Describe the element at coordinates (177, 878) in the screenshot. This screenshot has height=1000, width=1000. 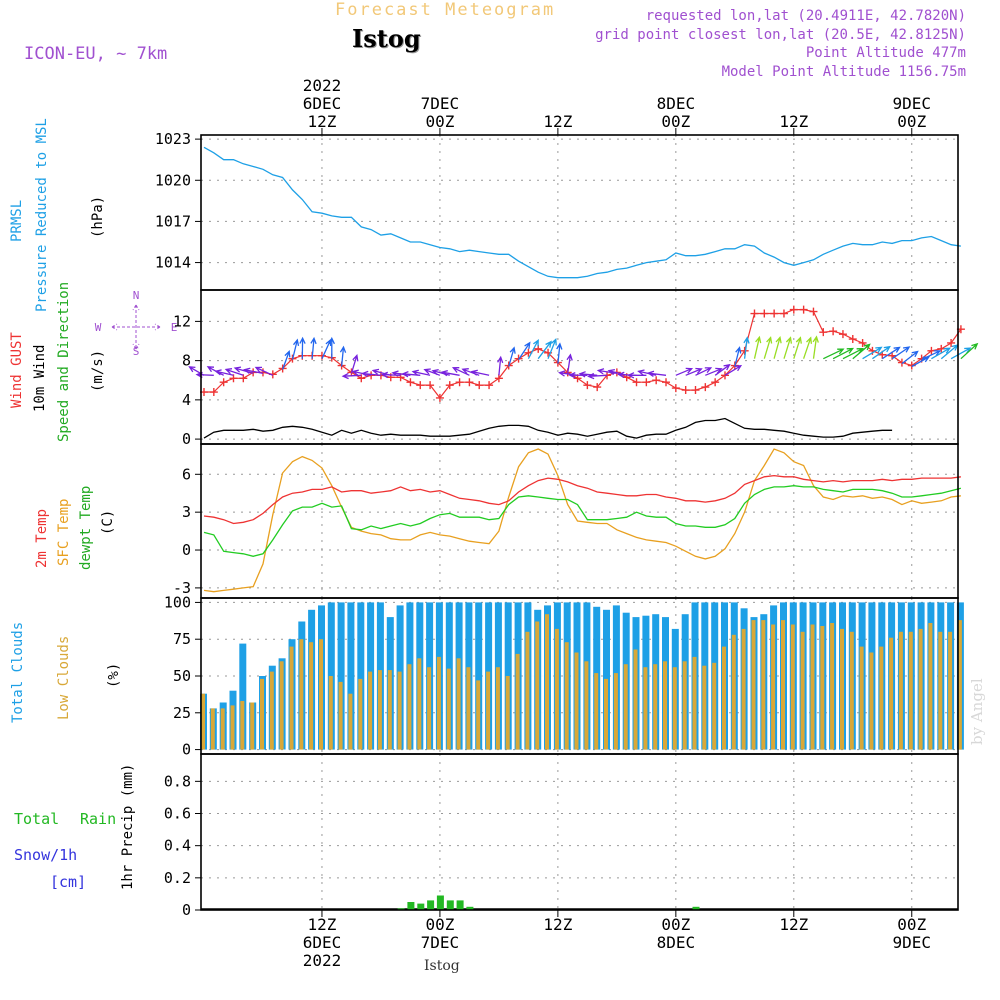
I see `y-tick-label-precip: 0.2` at that location.